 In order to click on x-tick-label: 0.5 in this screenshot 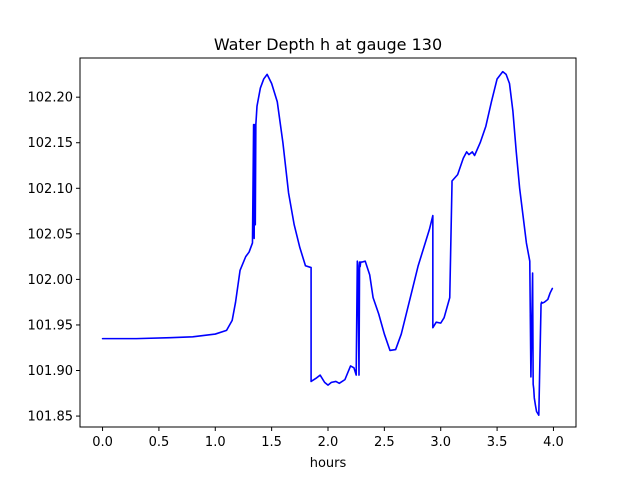, I will do `click(159, 442)`.